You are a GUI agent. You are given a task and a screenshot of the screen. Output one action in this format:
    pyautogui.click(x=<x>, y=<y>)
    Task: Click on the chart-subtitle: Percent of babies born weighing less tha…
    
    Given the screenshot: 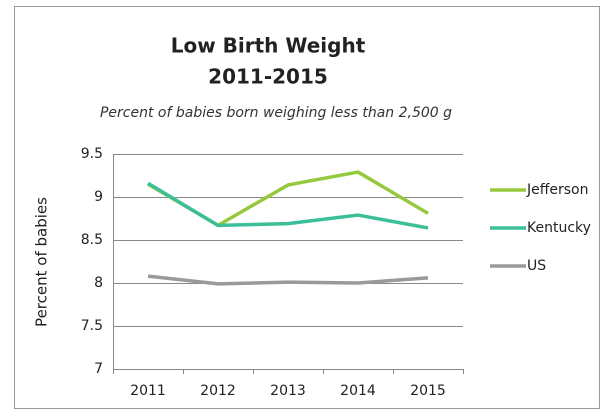 What is the action you would take?
    pyautogui.click(x=276, y=113)
    